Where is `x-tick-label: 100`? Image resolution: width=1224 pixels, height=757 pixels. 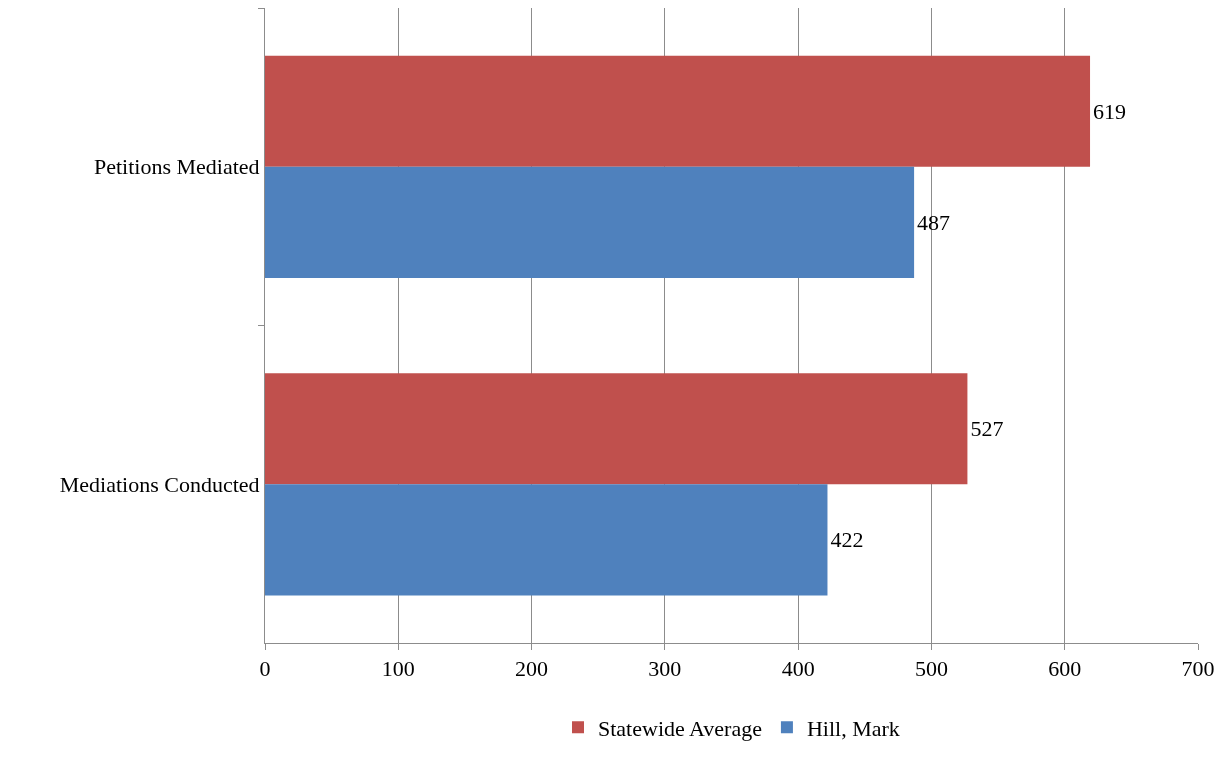
x-tick-label: 100 is located at coordinates (398, 669).